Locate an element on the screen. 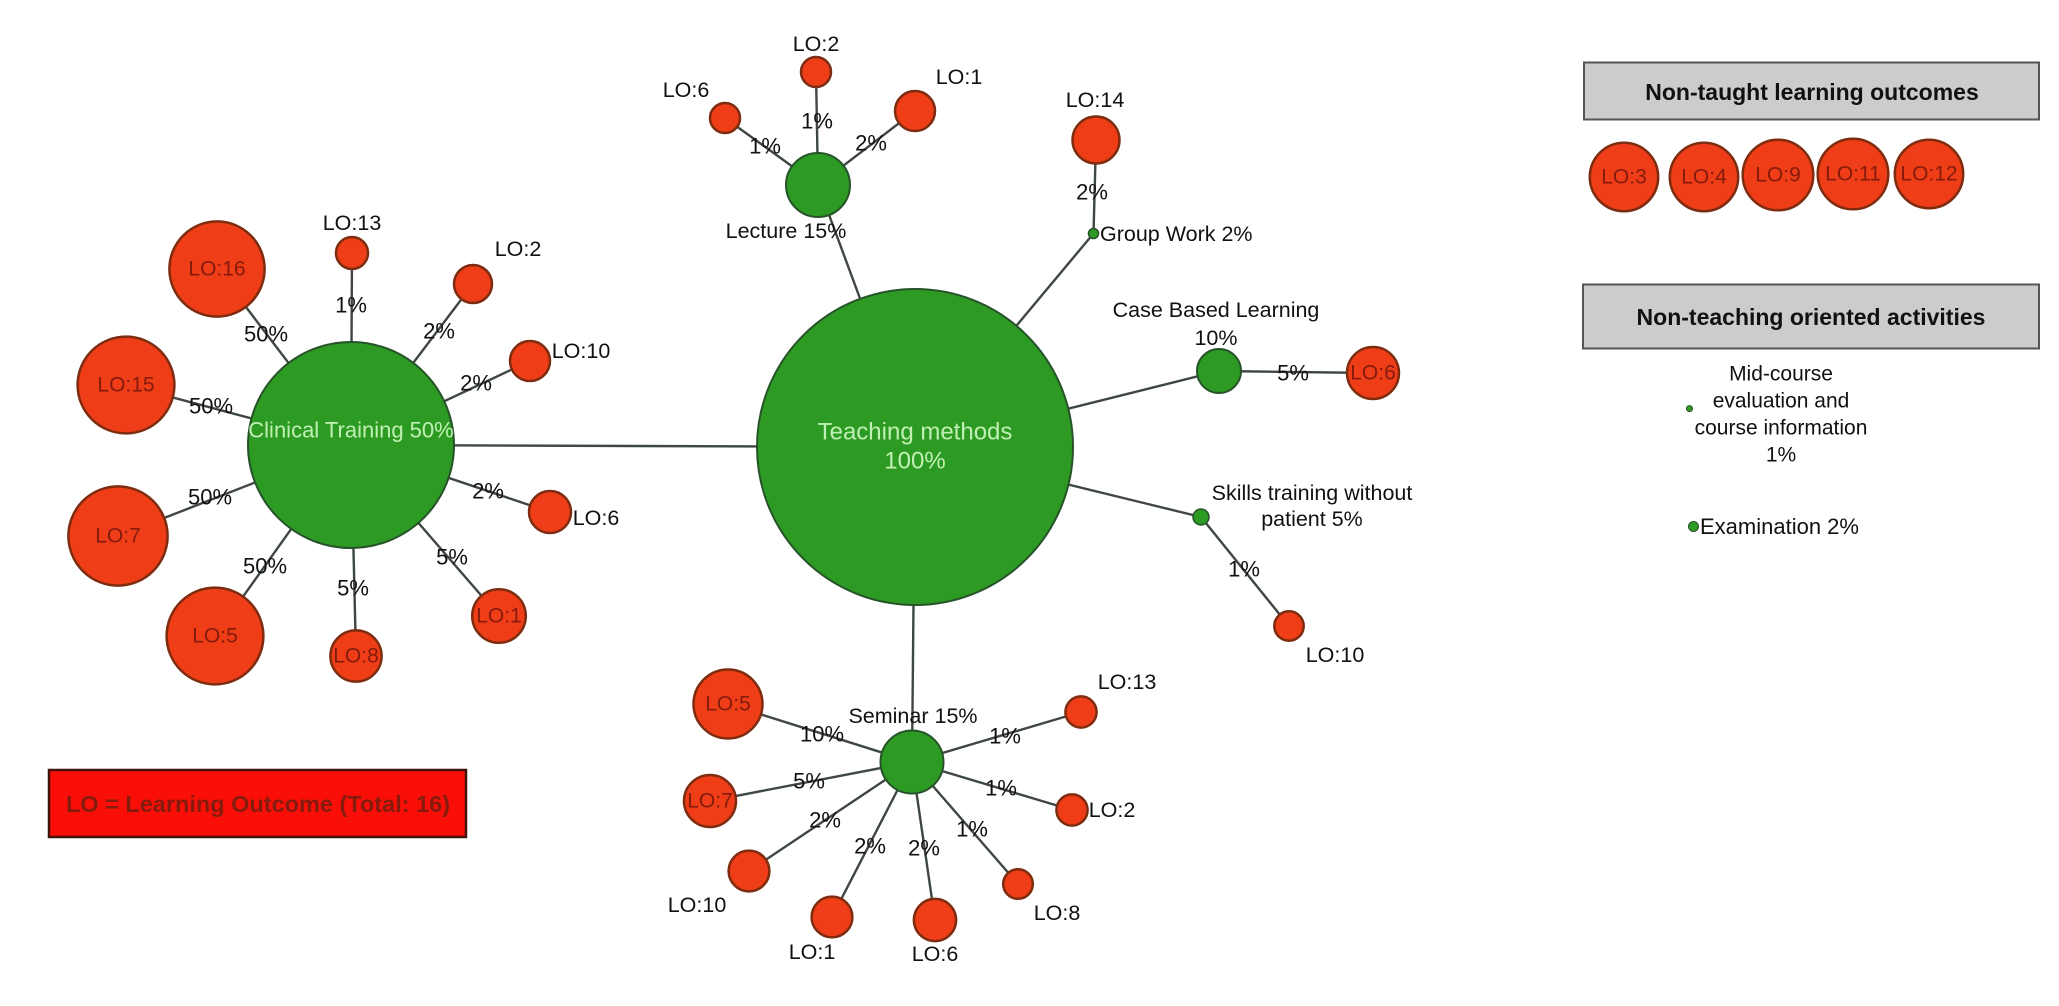 This screenshot has width=2059, height=1006. svg-text: LO:12 is located at coordinates (1928, 174).